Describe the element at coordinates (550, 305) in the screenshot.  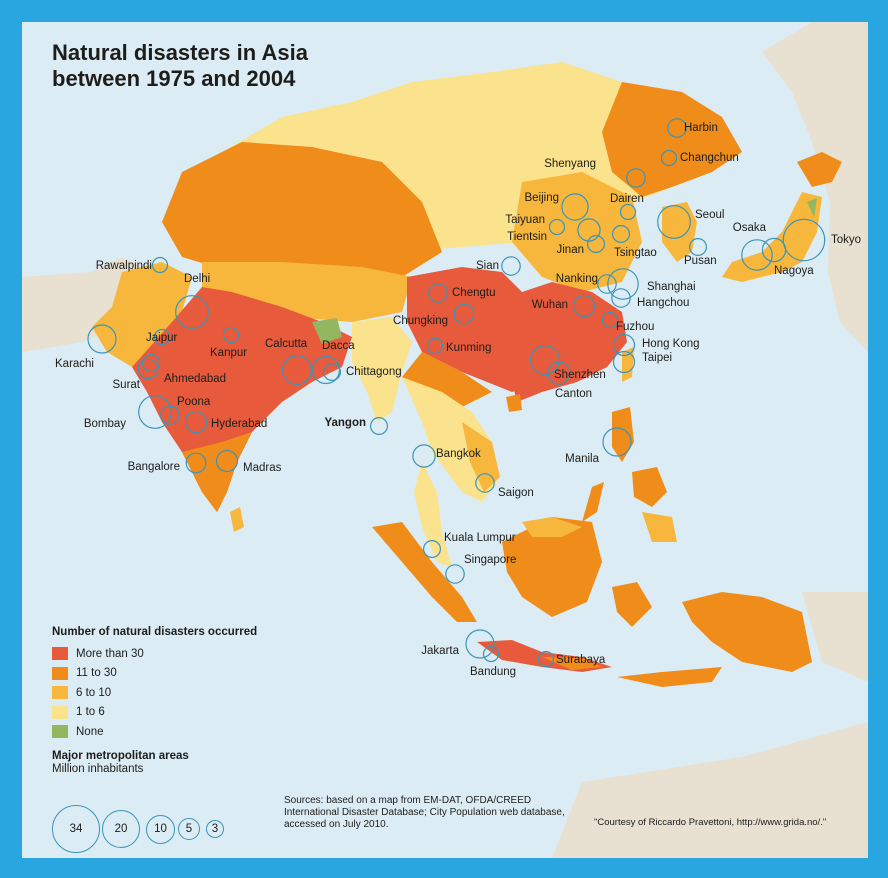
I see `city-label: Wuhan` at that location.